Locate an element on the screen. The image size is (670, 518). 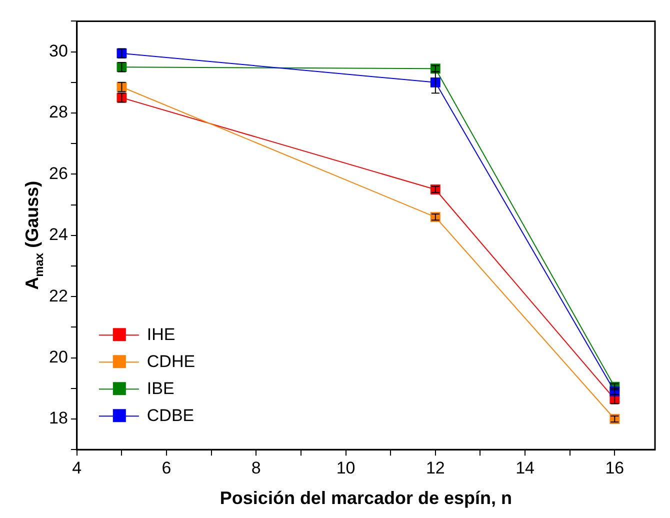
legend-label: CDHE is located at coordinates (171, 361).